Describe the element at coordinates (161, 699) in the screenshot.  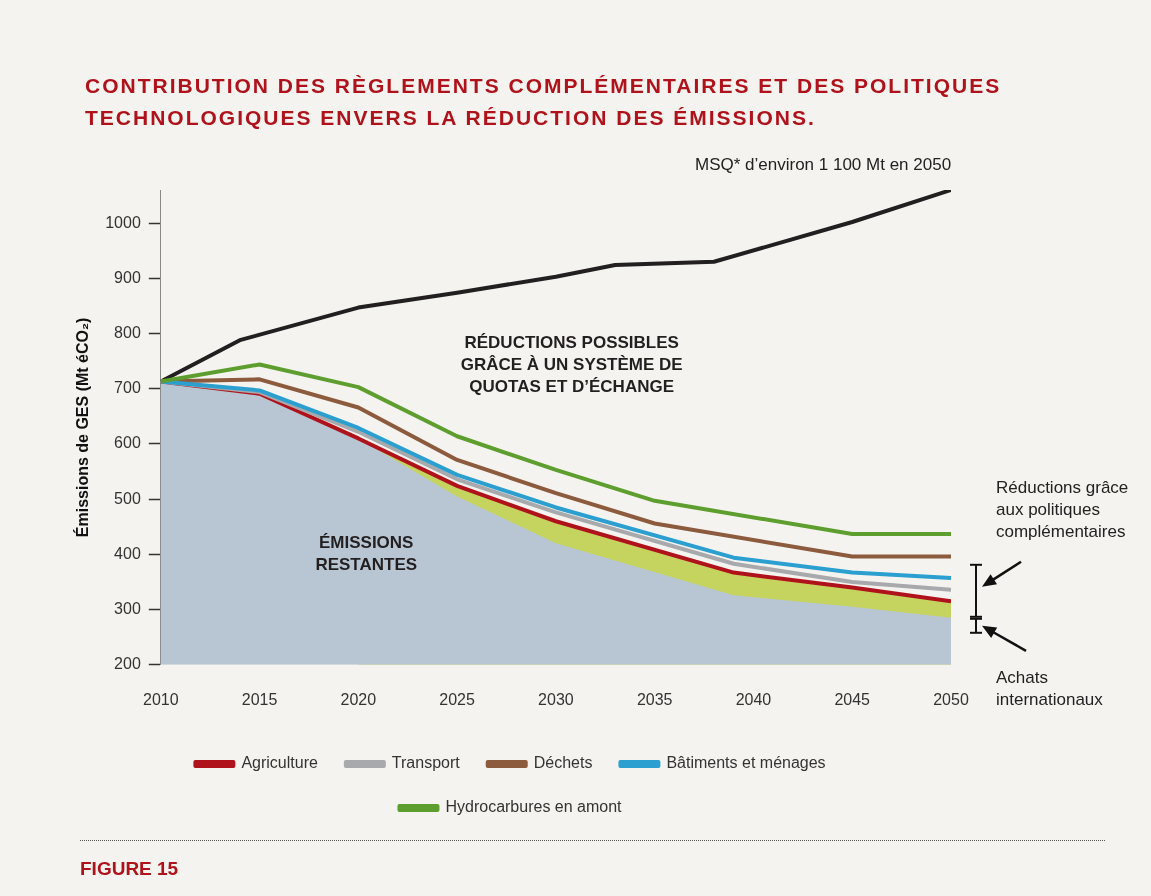
I see `x-tick-label: 2010` at that location.